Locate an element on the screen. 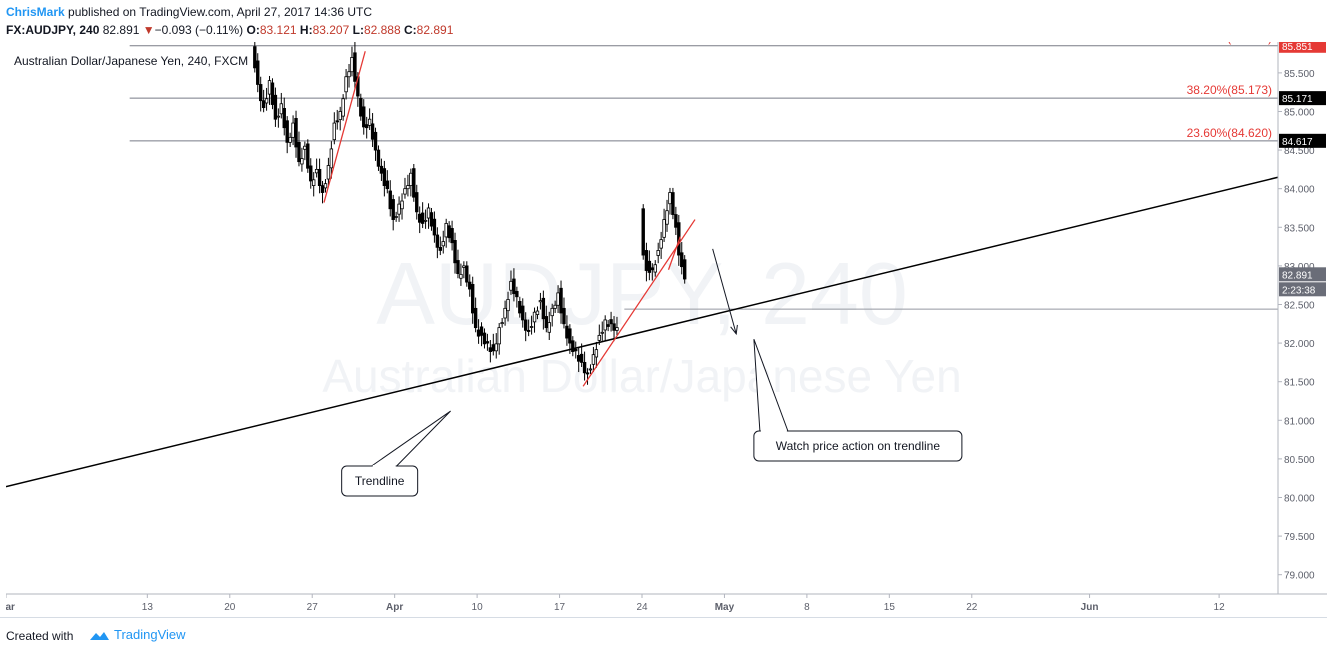  x-tick-label: Mar is located at coordinates (10, 607).